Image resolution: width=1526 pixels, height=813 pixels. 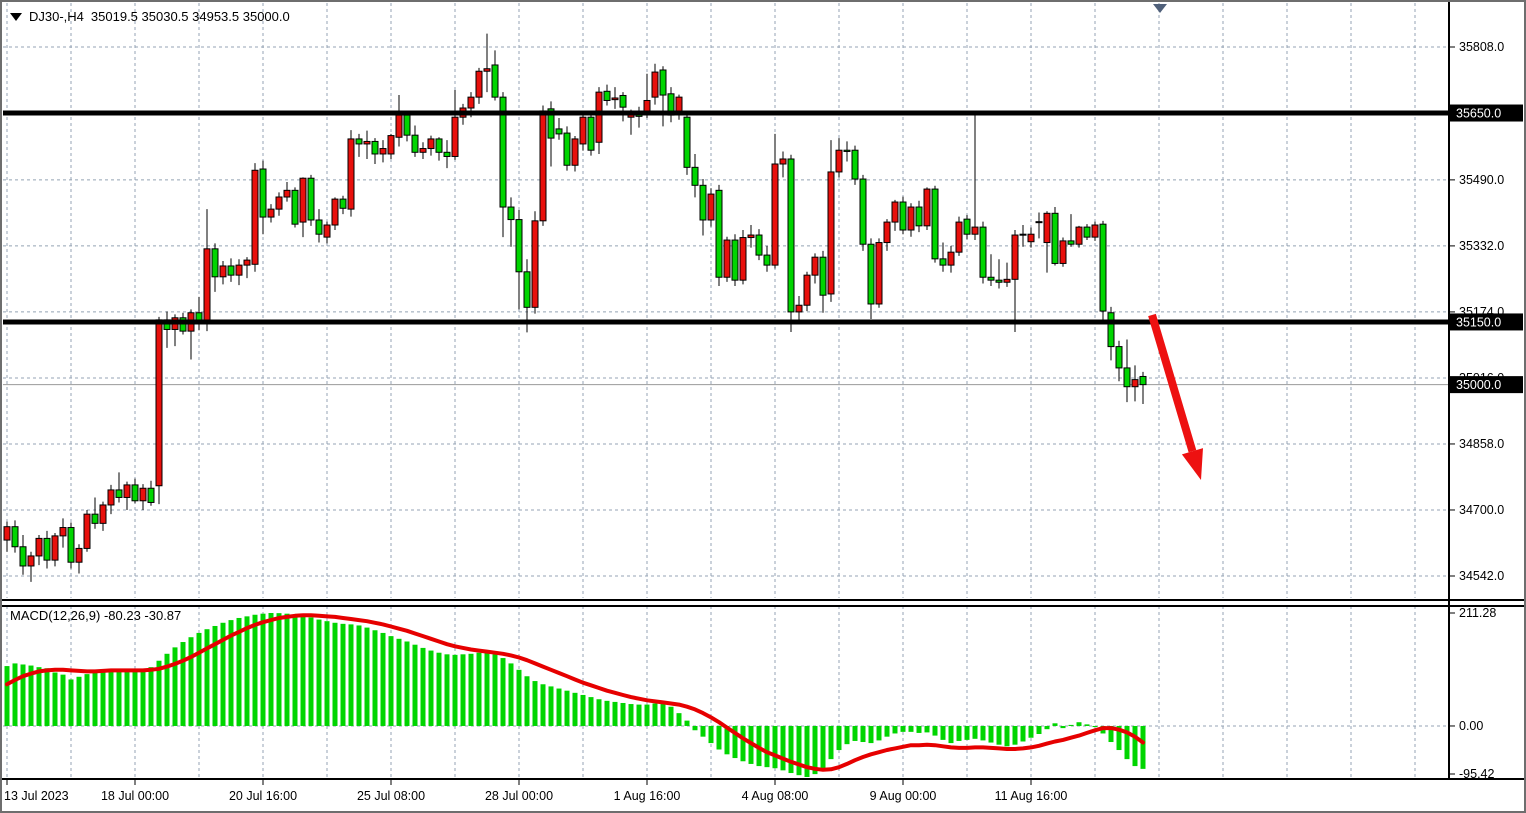 I want to click on price-tick-label: 34858.0, so click(x=1481, y=444).